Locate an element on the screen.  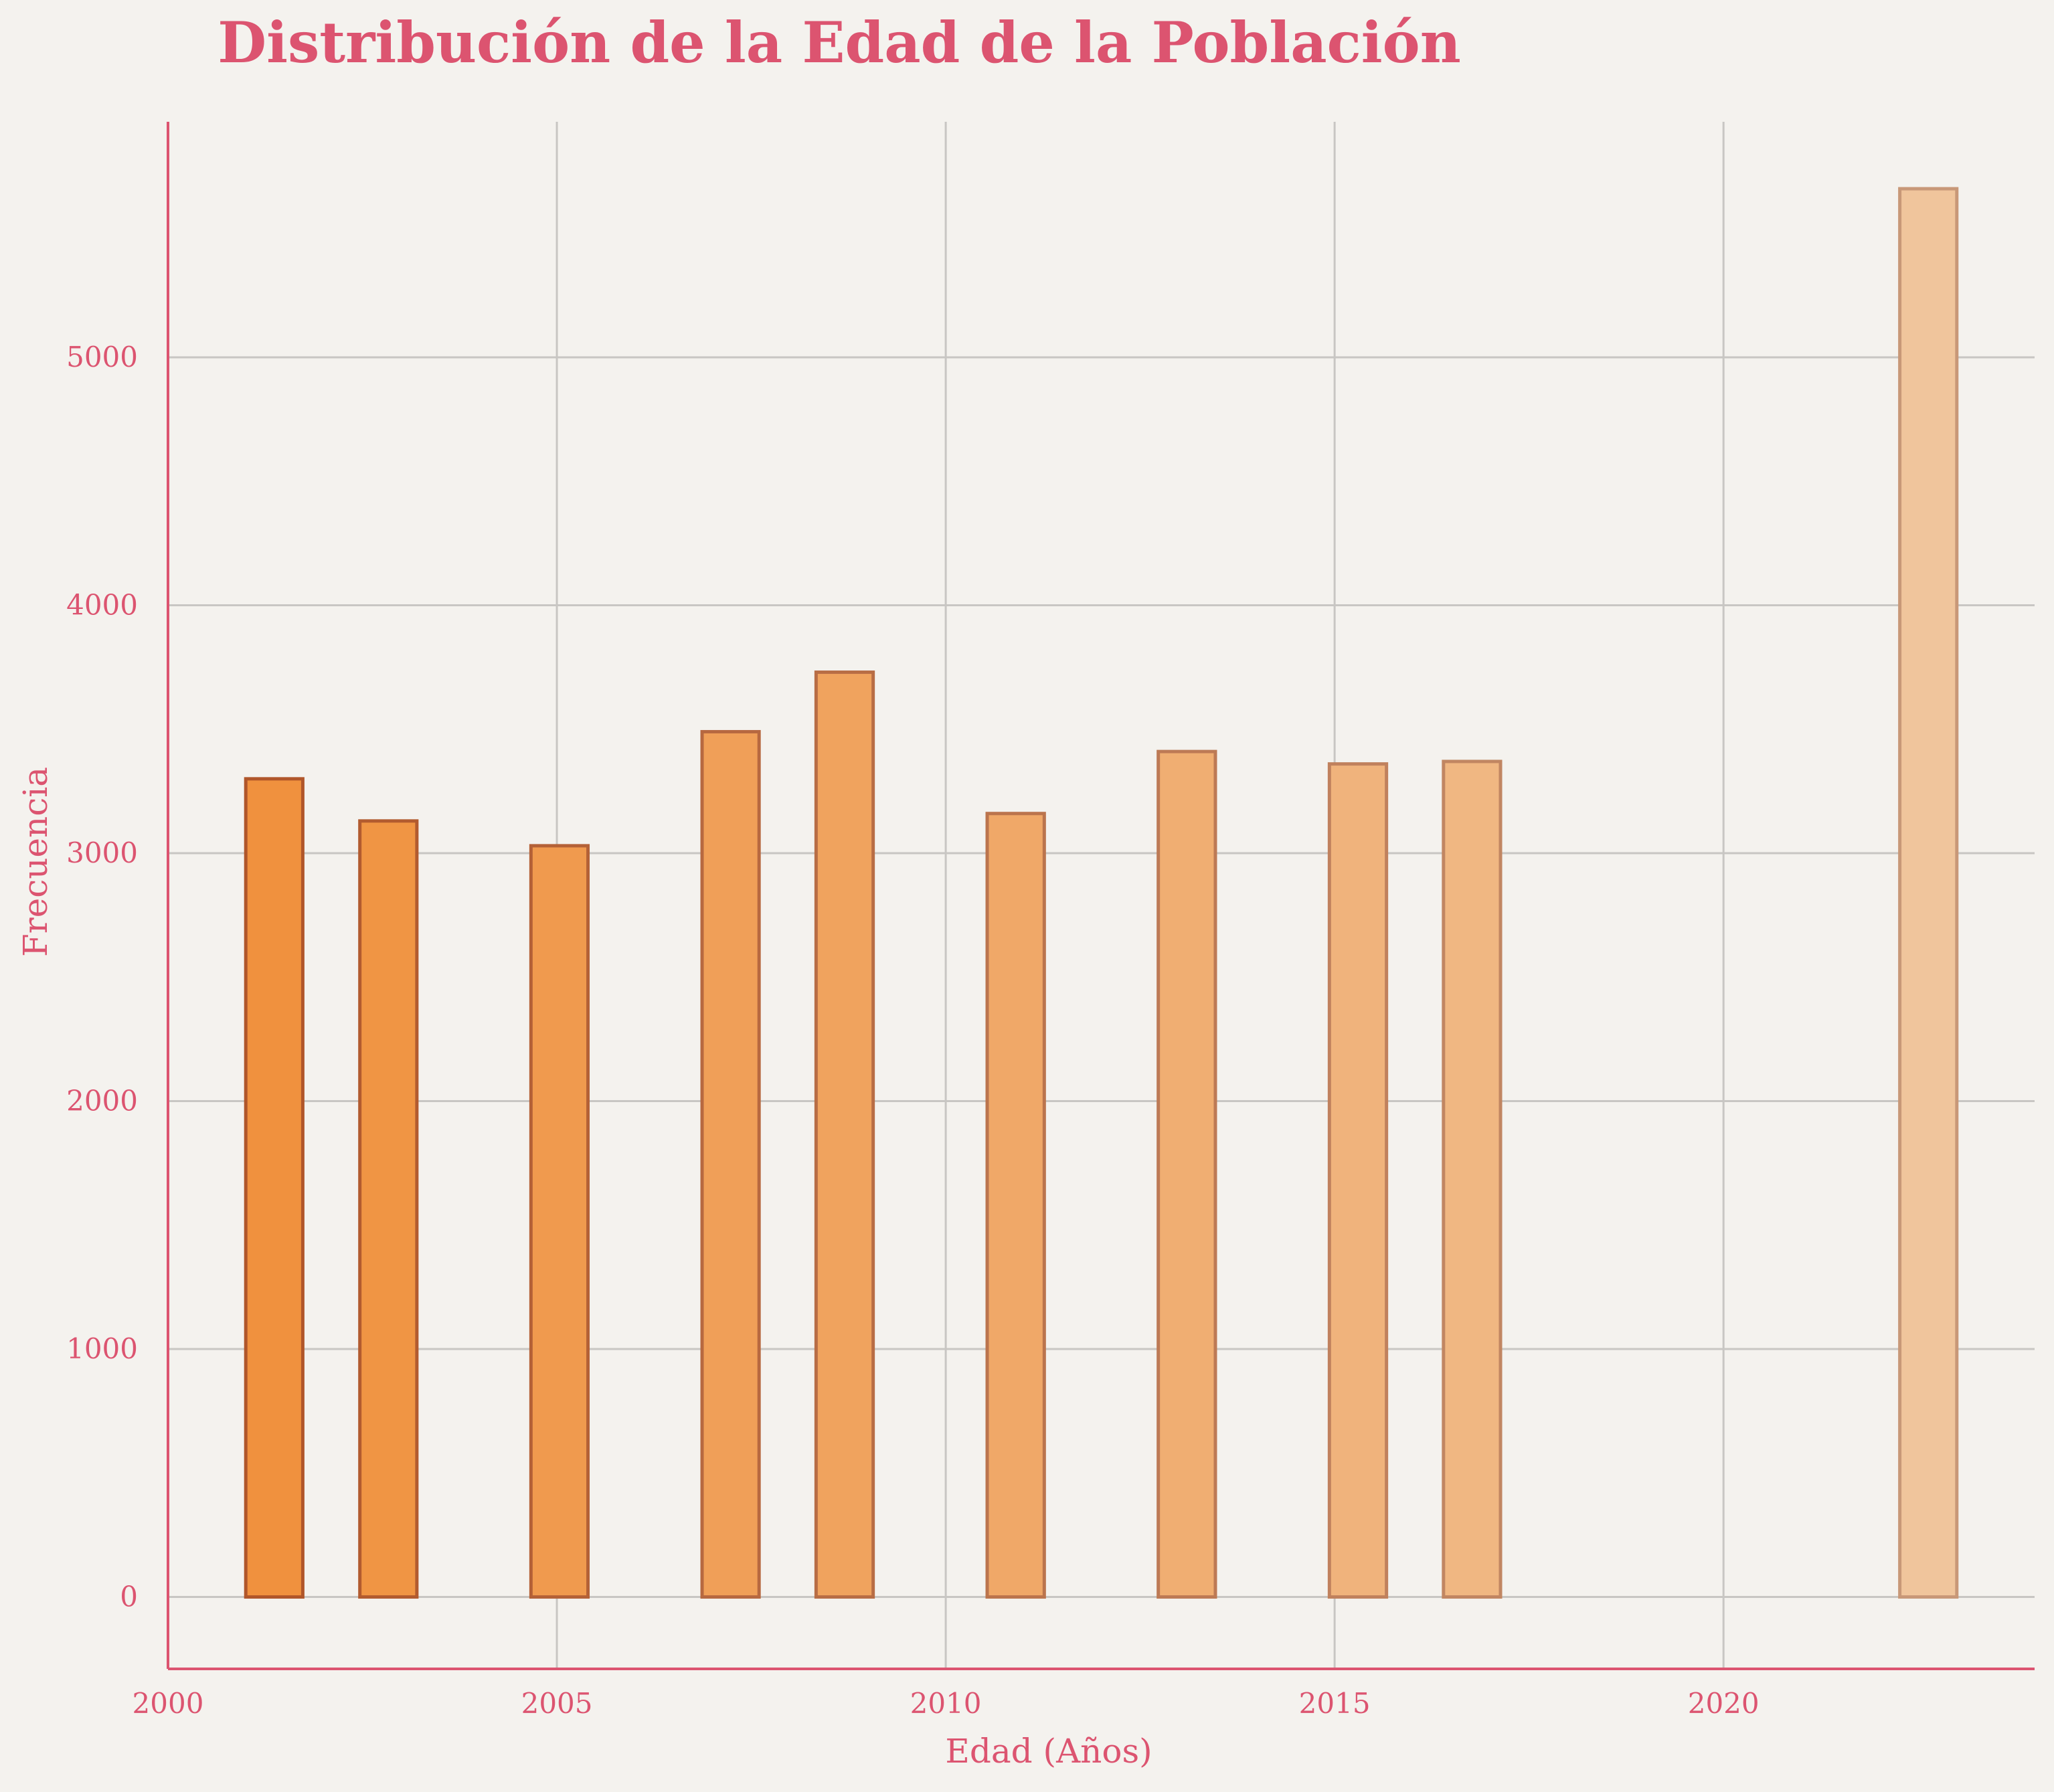
y-tick-label: 1000 is located at coordinates (102, 1348).